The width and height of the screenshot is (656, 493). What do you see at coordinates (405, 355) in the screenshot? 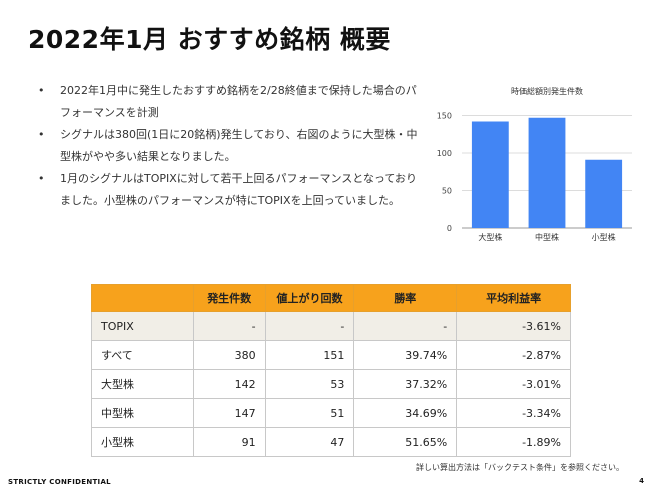
I see `table-cell: 39.74%` at bounding box center [405, 355].